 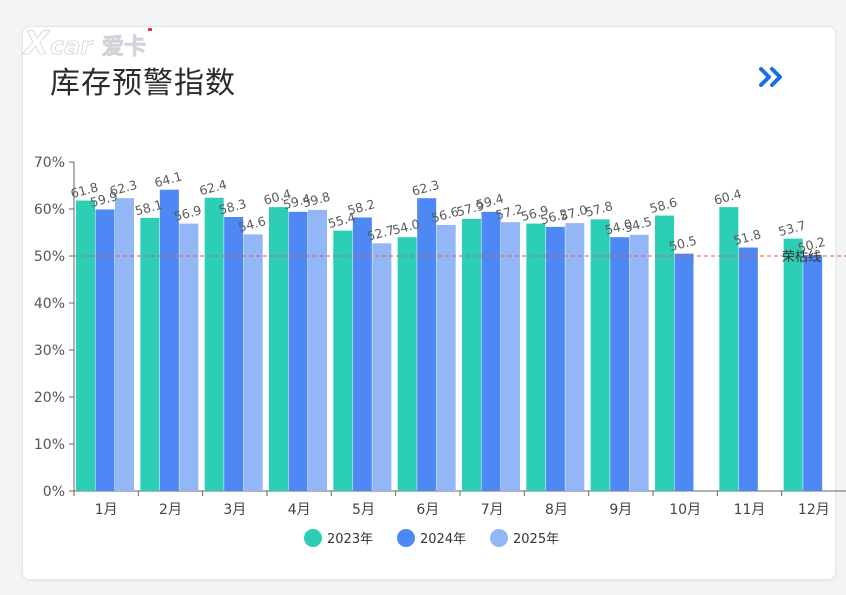 What do you see at coordinates (214, 344) in the screenshot?
I see `bar-2023年-3月` at bounding box center [214, 344].